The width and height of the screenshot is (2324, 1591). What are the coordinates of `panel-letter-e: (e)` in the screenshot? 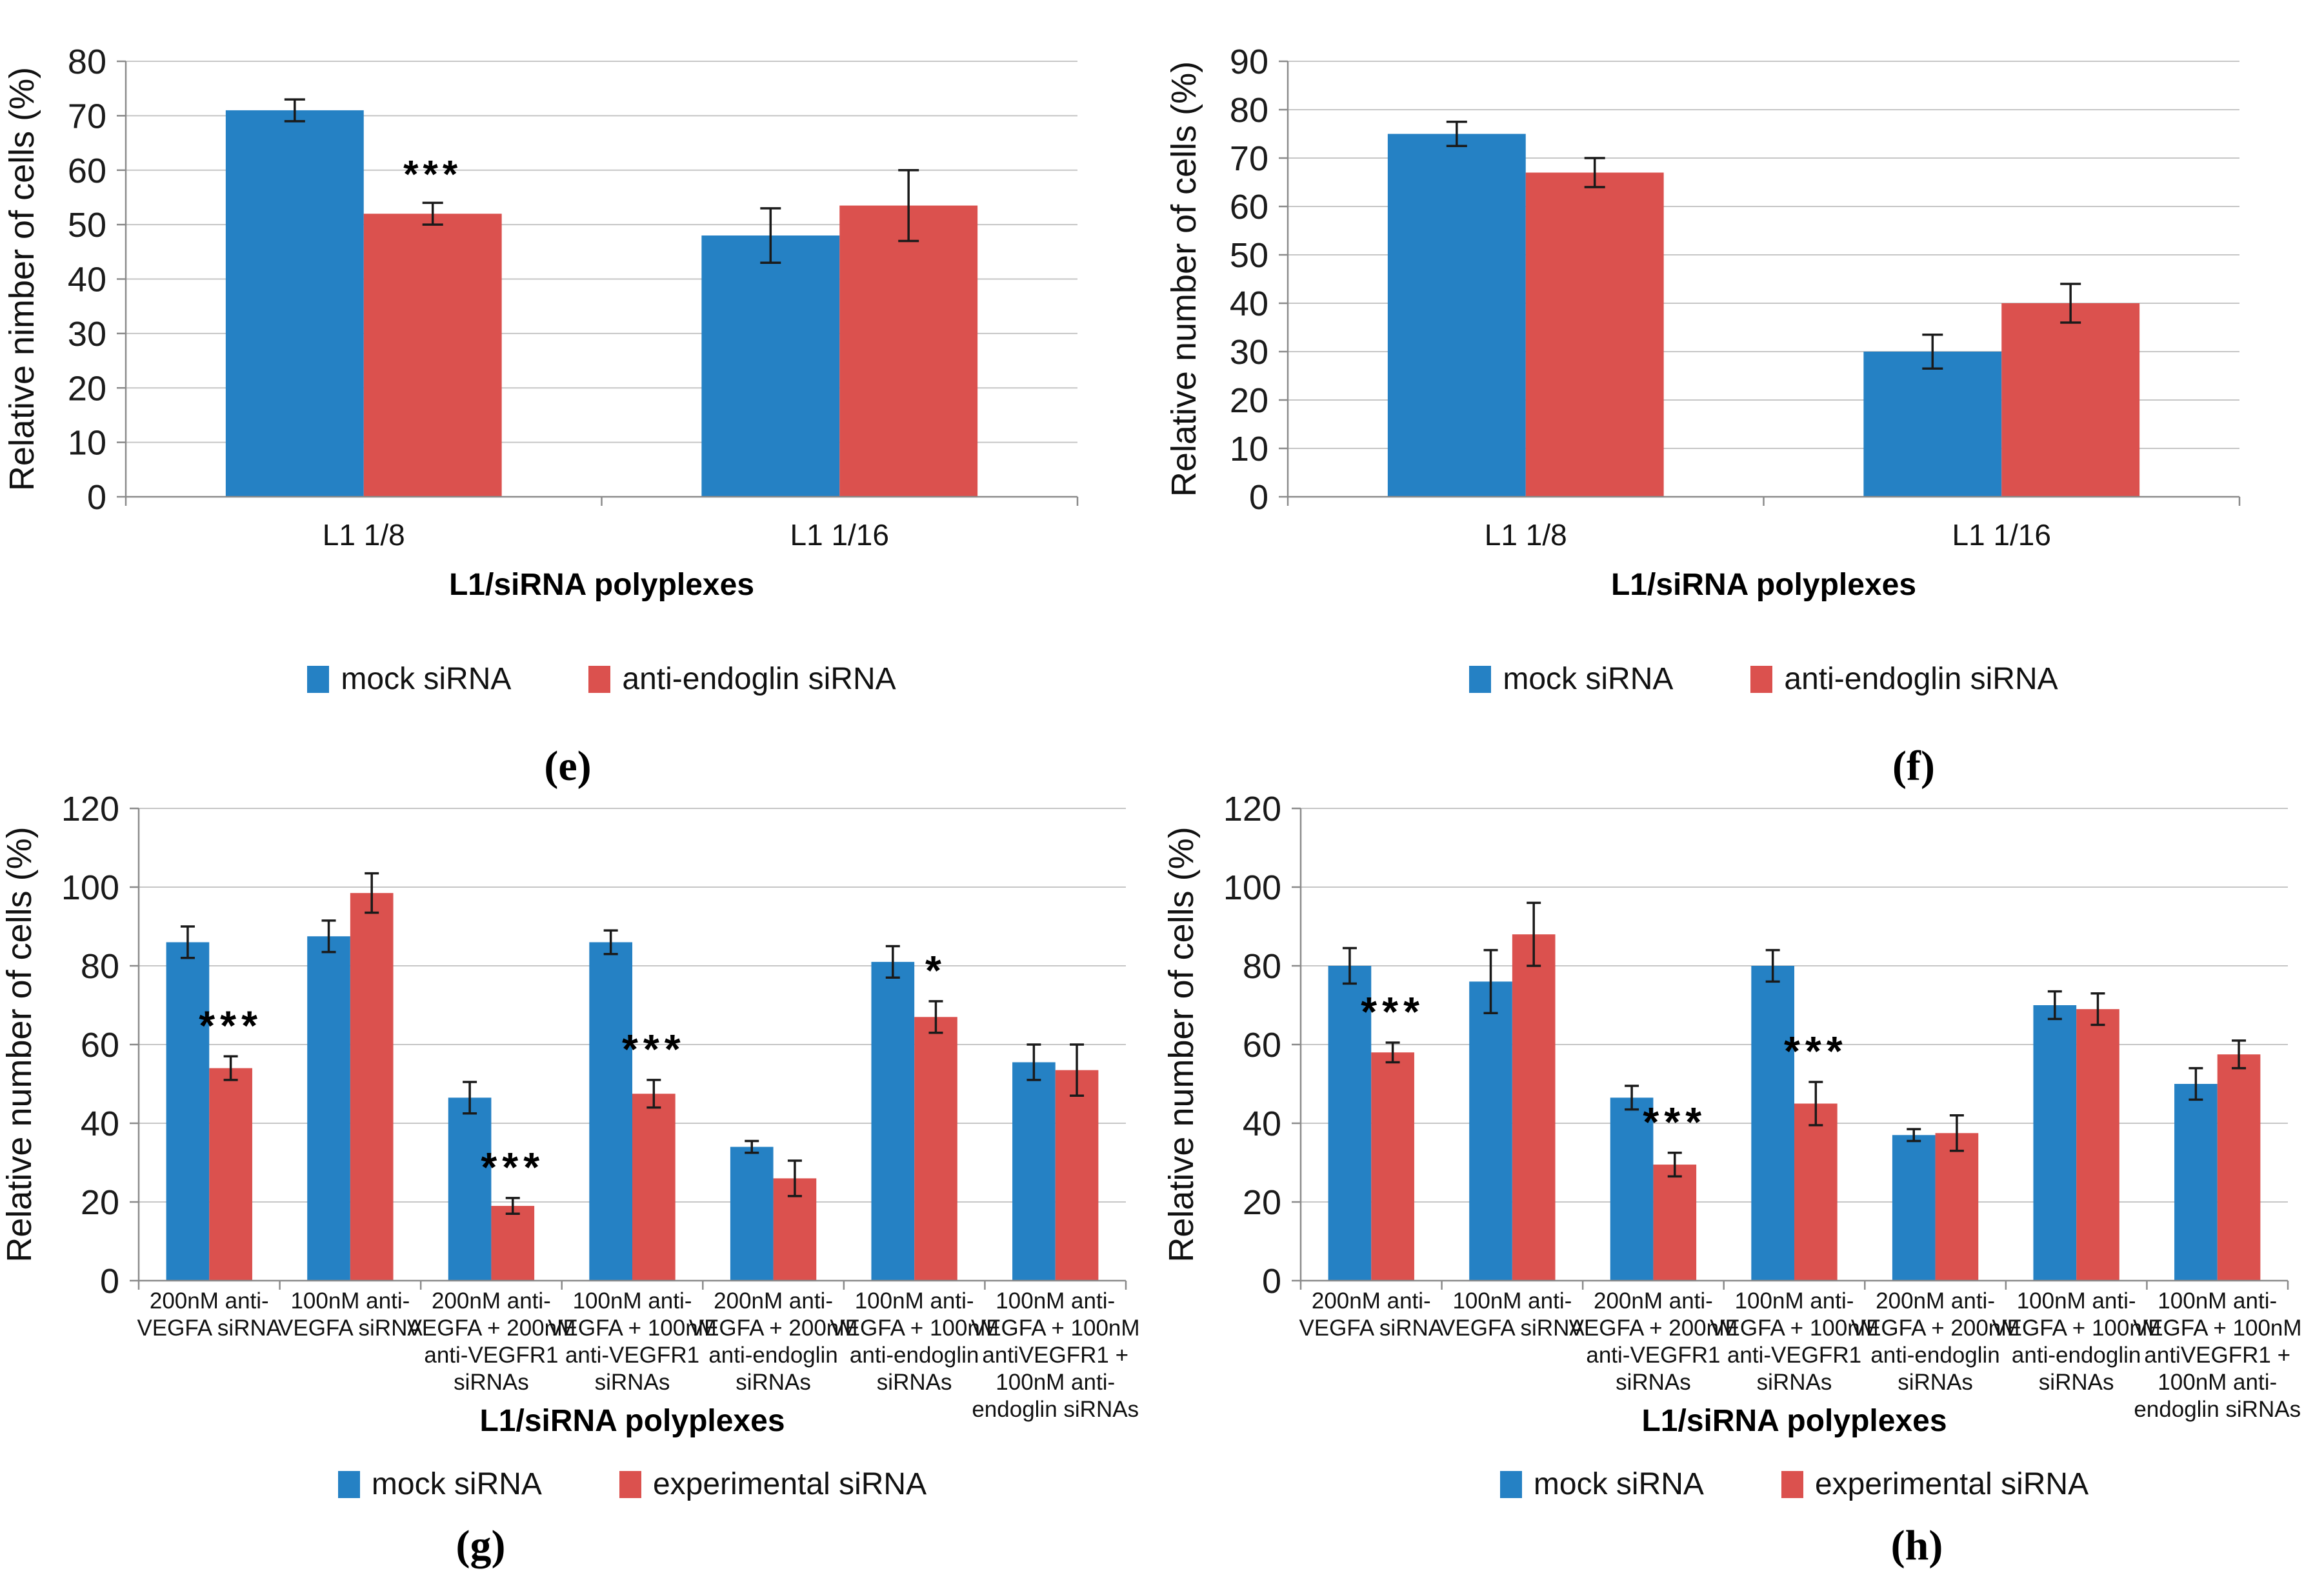 It's located at (568, 766).